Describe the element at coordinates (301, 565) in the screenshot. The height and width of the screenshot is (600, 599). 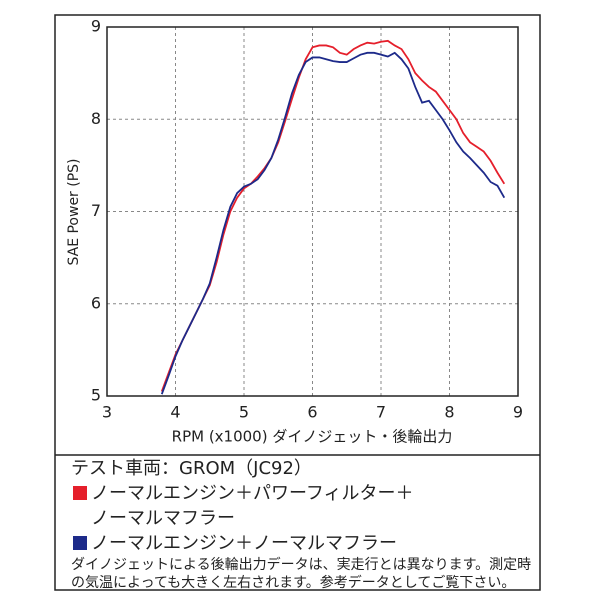
I see `note: ダイノジェットによる後輪出力データは、実走行とは異なります。測定時` at that location.